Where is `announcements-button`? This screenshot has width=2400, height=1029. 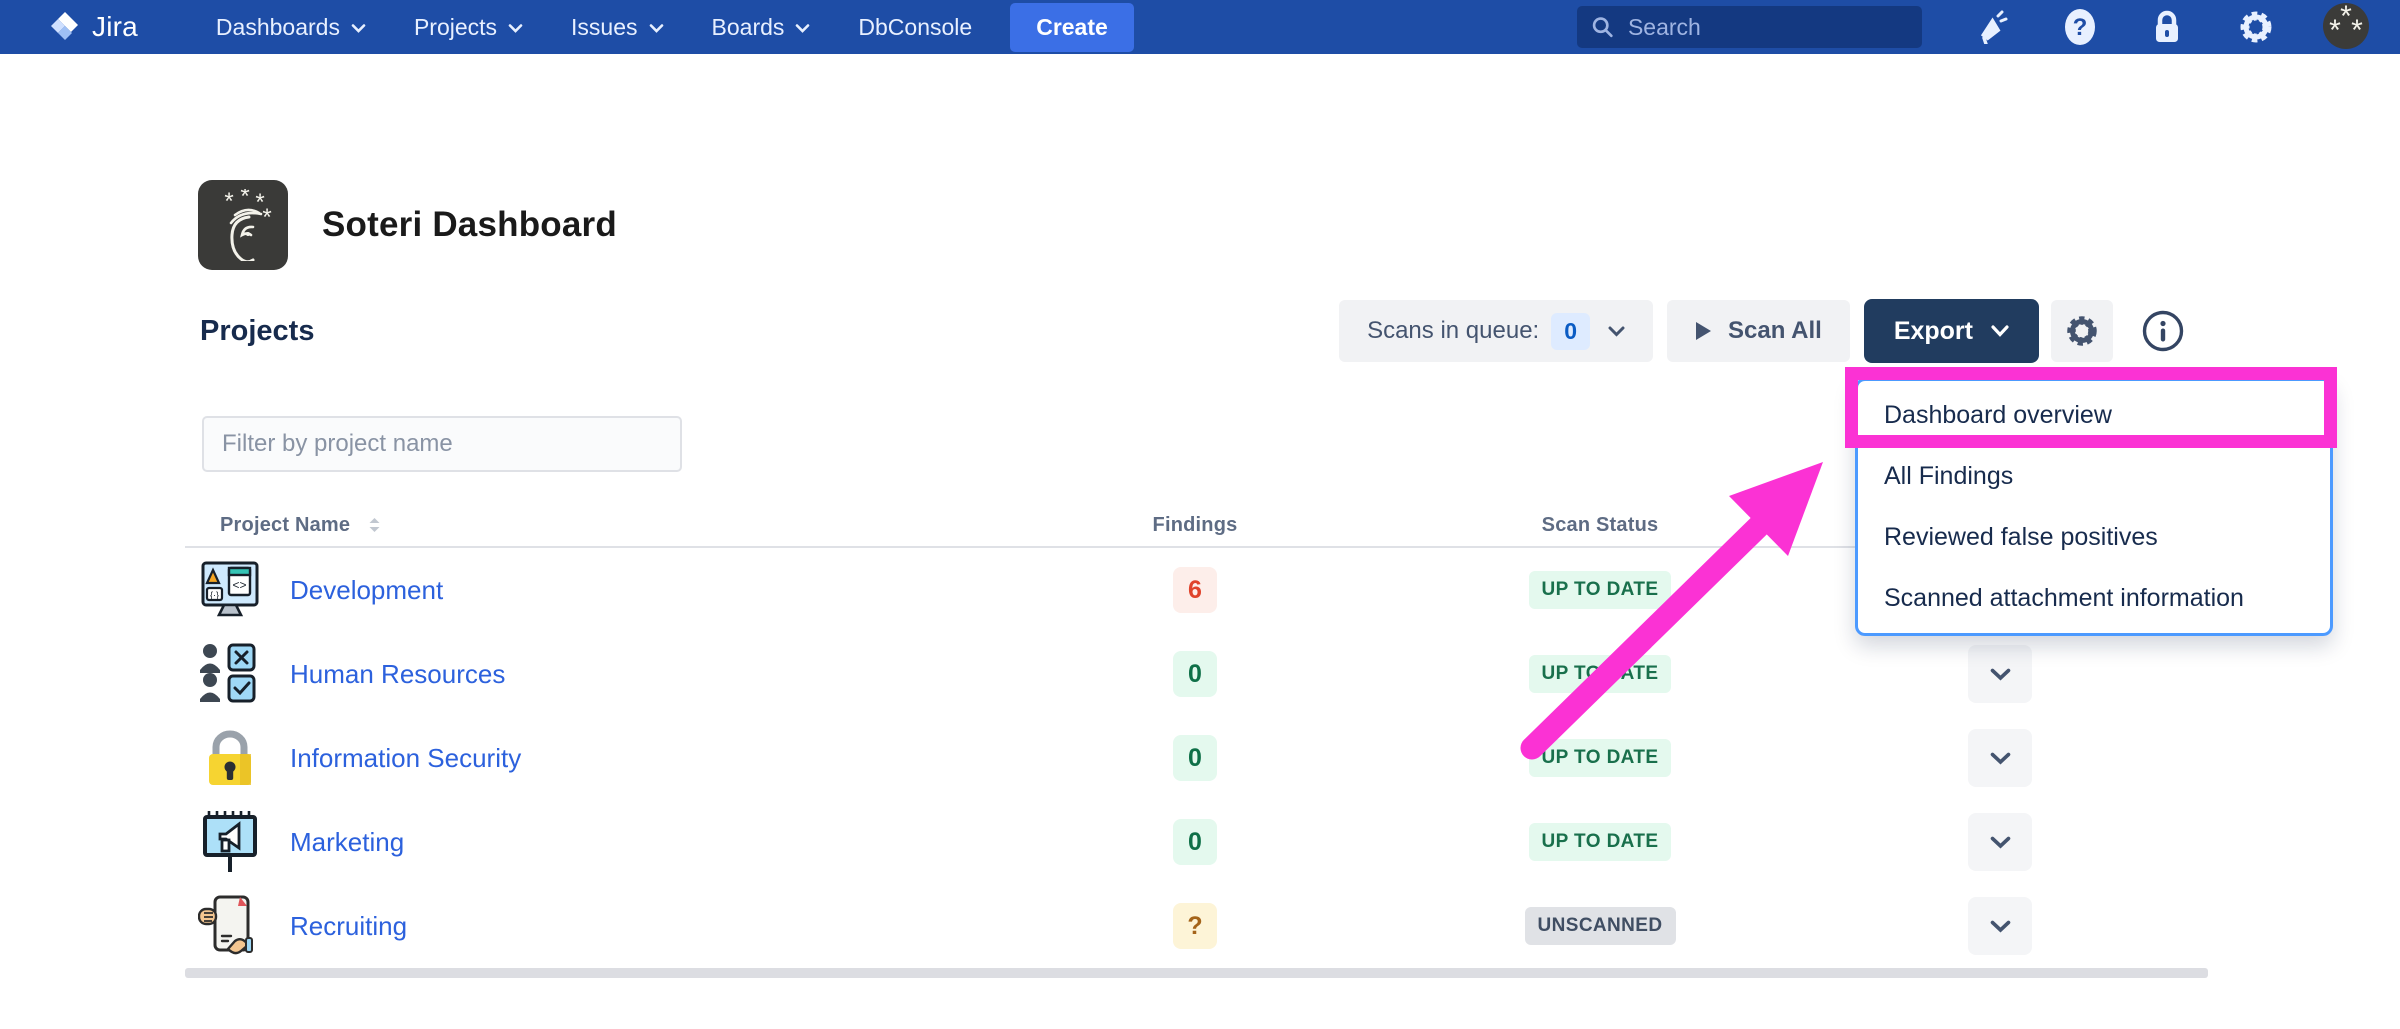 announcements-button is located at coordinates (1991, 27).